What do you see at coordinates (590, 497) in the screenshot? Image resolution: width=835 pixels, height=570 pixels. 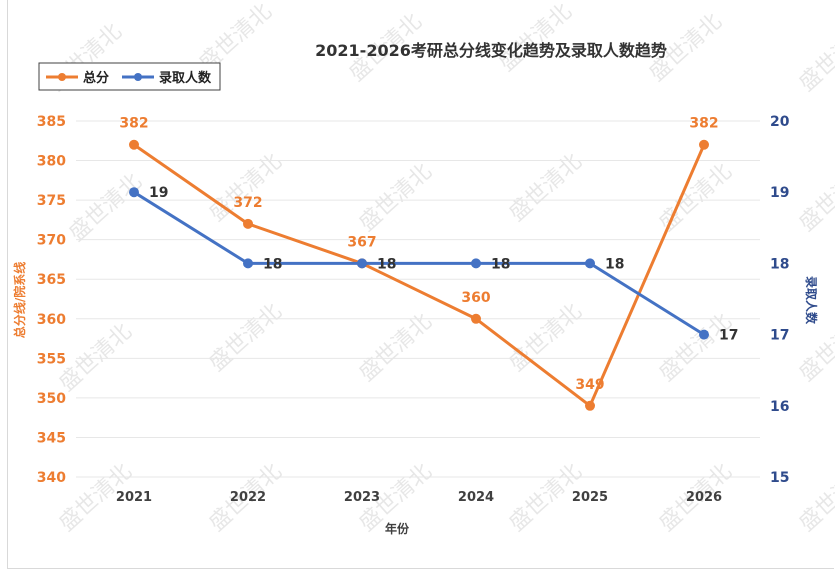 I see `x-tick-label: 2025` at bounding box center [590, 497].